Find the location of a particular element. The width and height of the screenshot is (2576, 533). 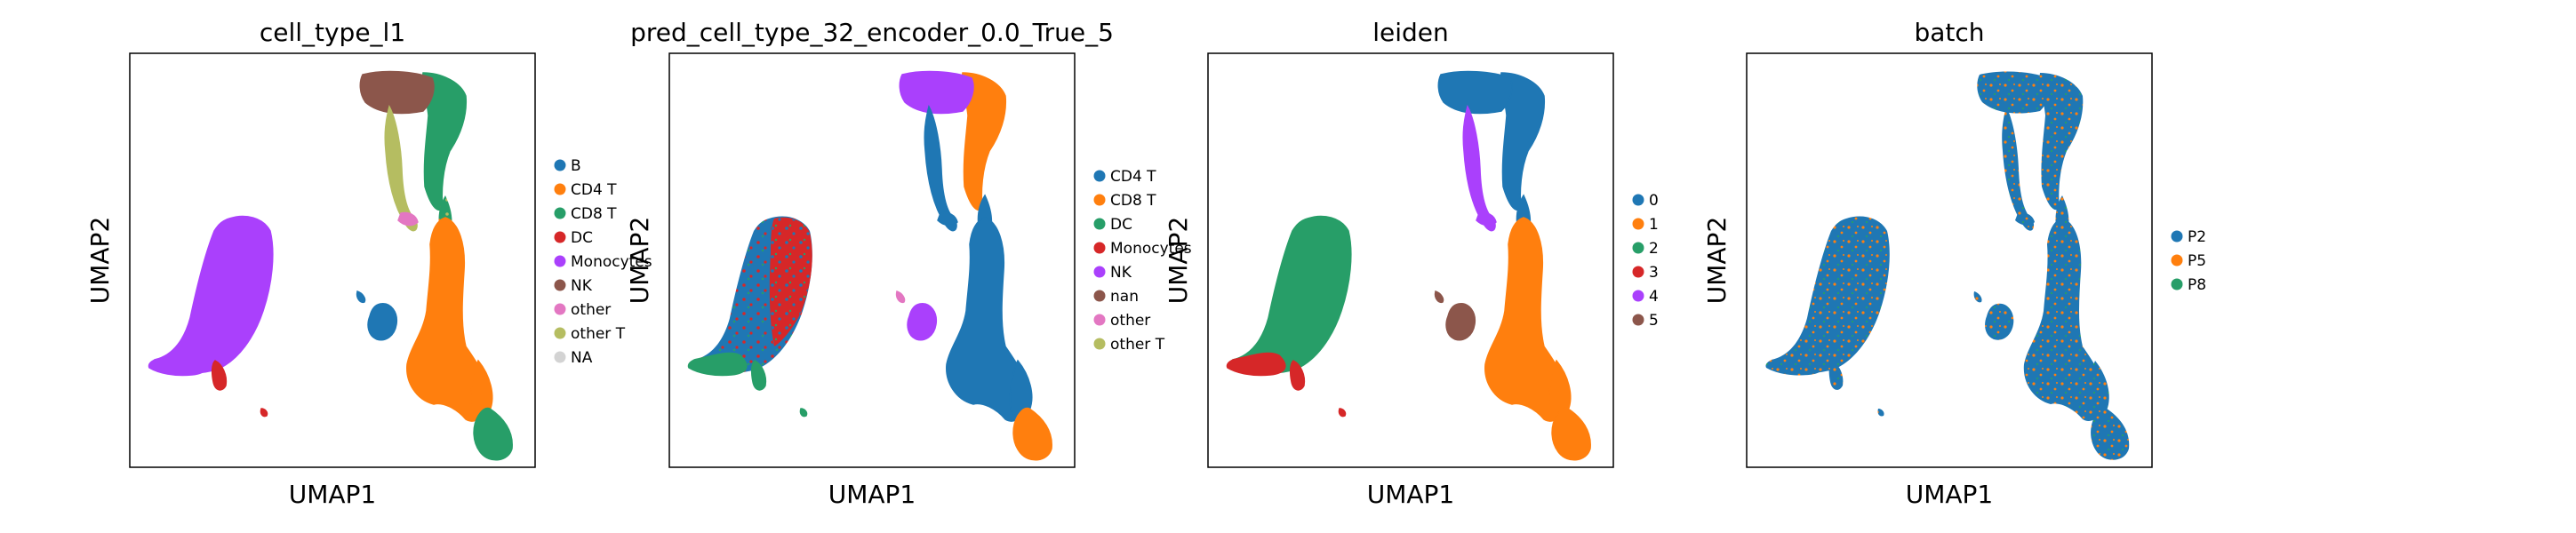

legend-label: 5 is located at coordinates (1654, 321).